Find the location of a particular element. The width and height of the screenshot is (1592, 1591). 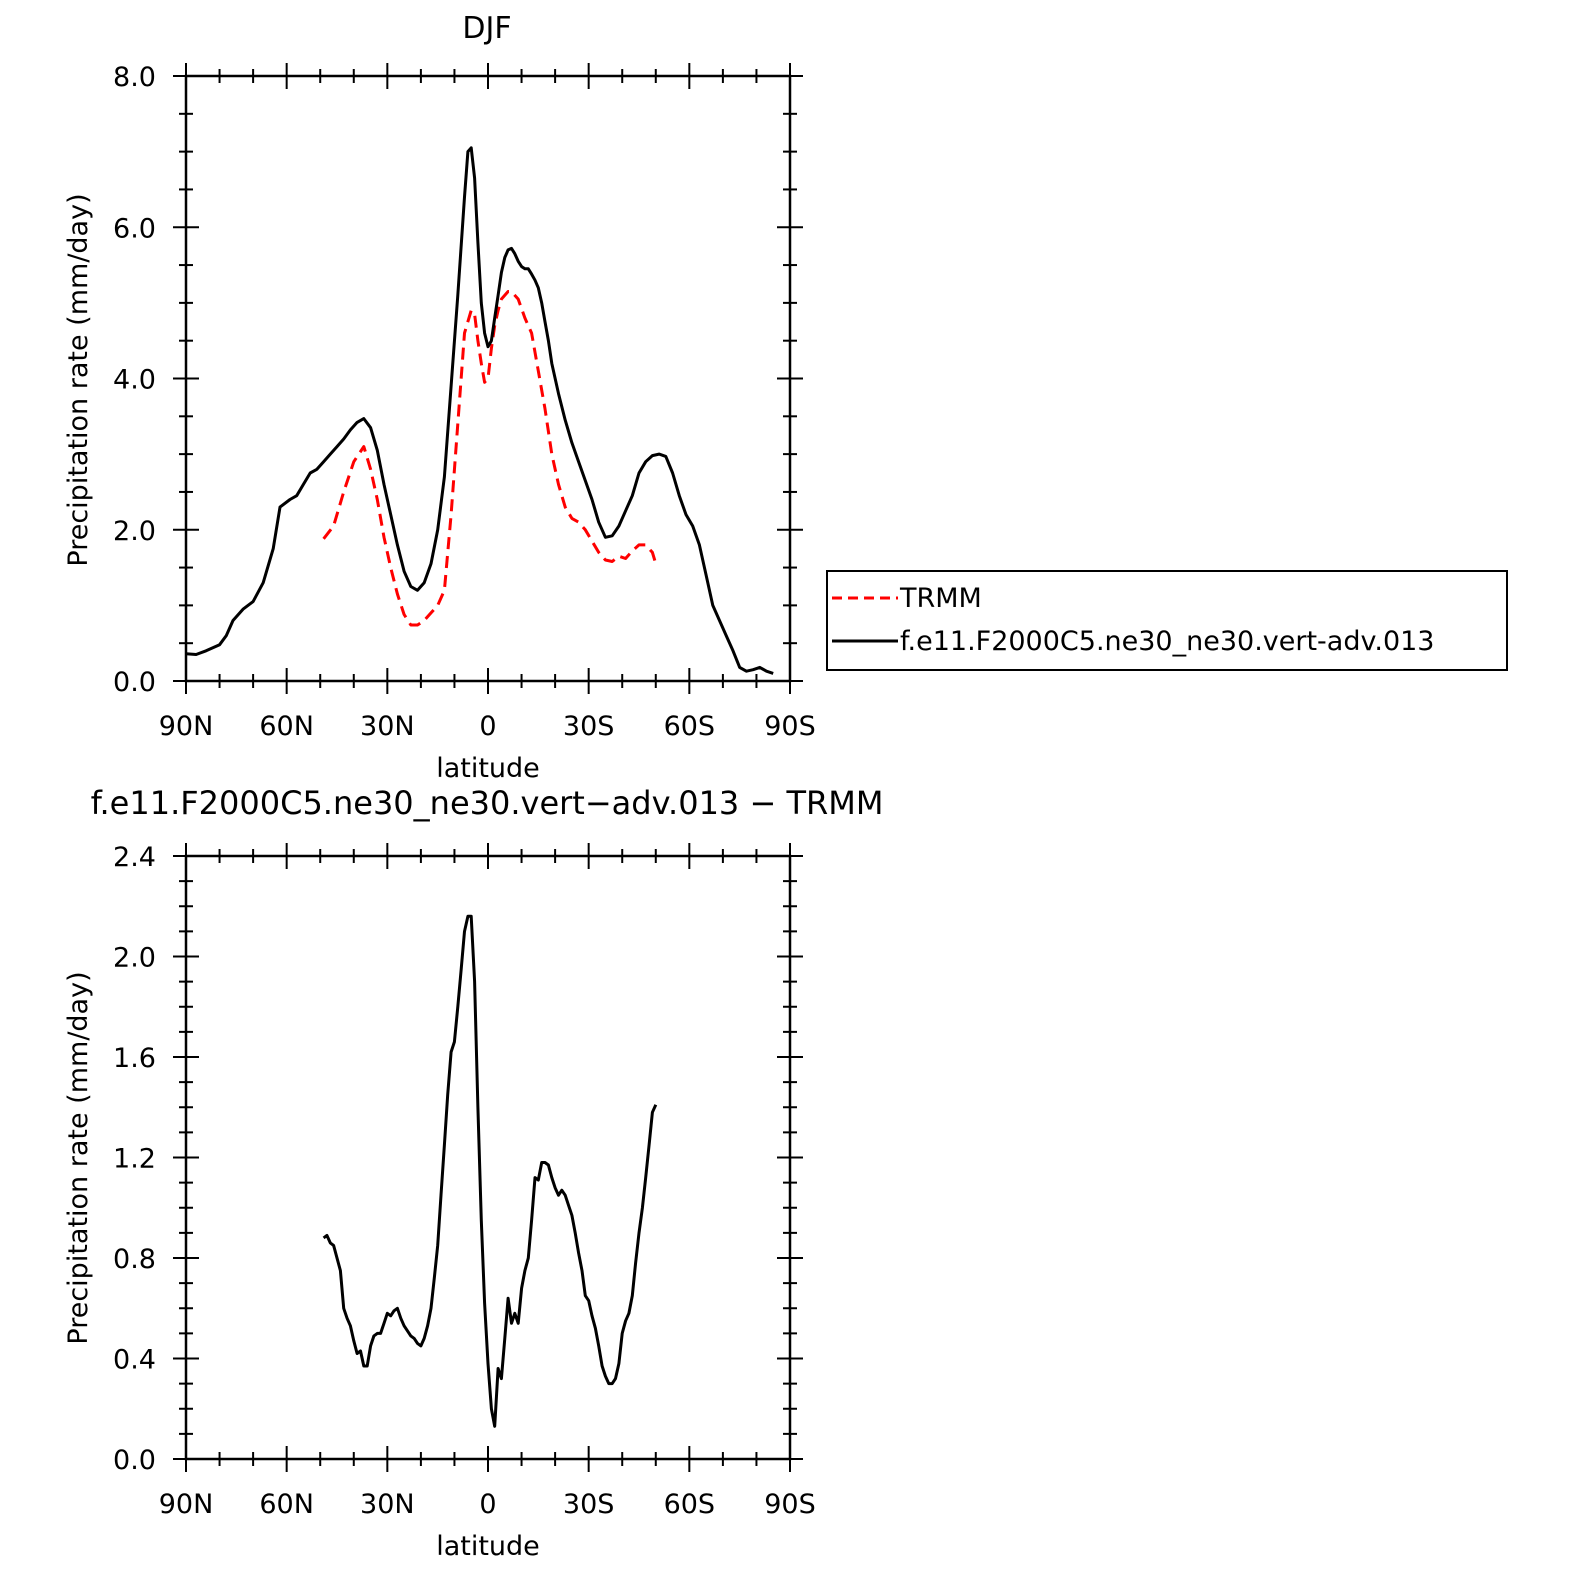

y-tick-label: 2.4 is located at coordinates (134, 857).